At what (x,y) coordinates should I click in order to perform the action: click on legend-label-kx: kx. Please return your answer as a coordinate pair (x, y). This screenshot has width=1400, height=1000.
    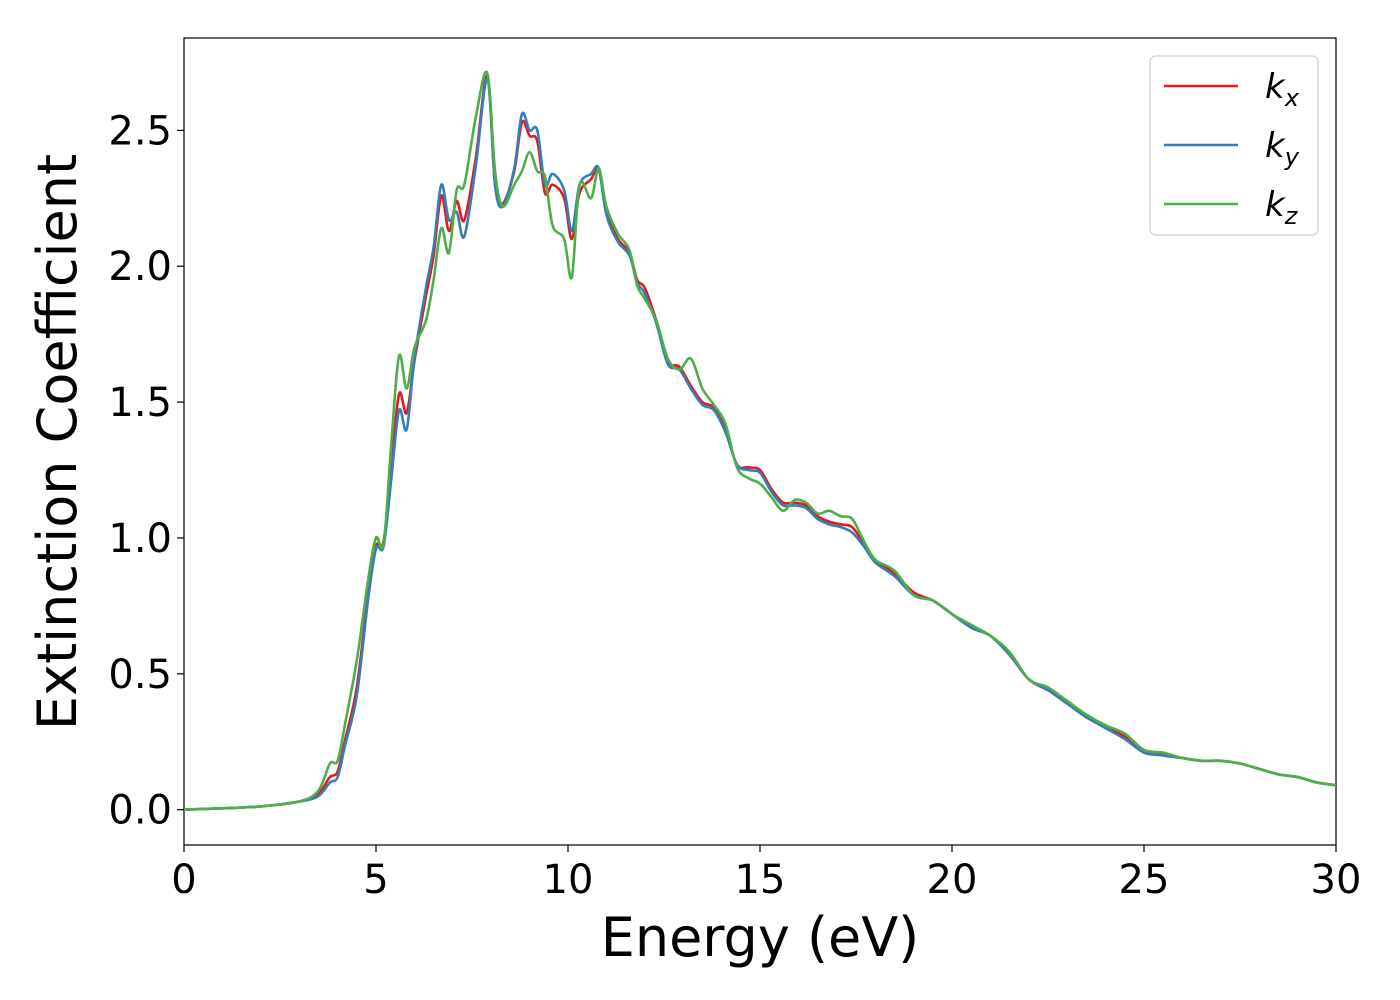
    Looking at the image, I should click on (1282, 89).